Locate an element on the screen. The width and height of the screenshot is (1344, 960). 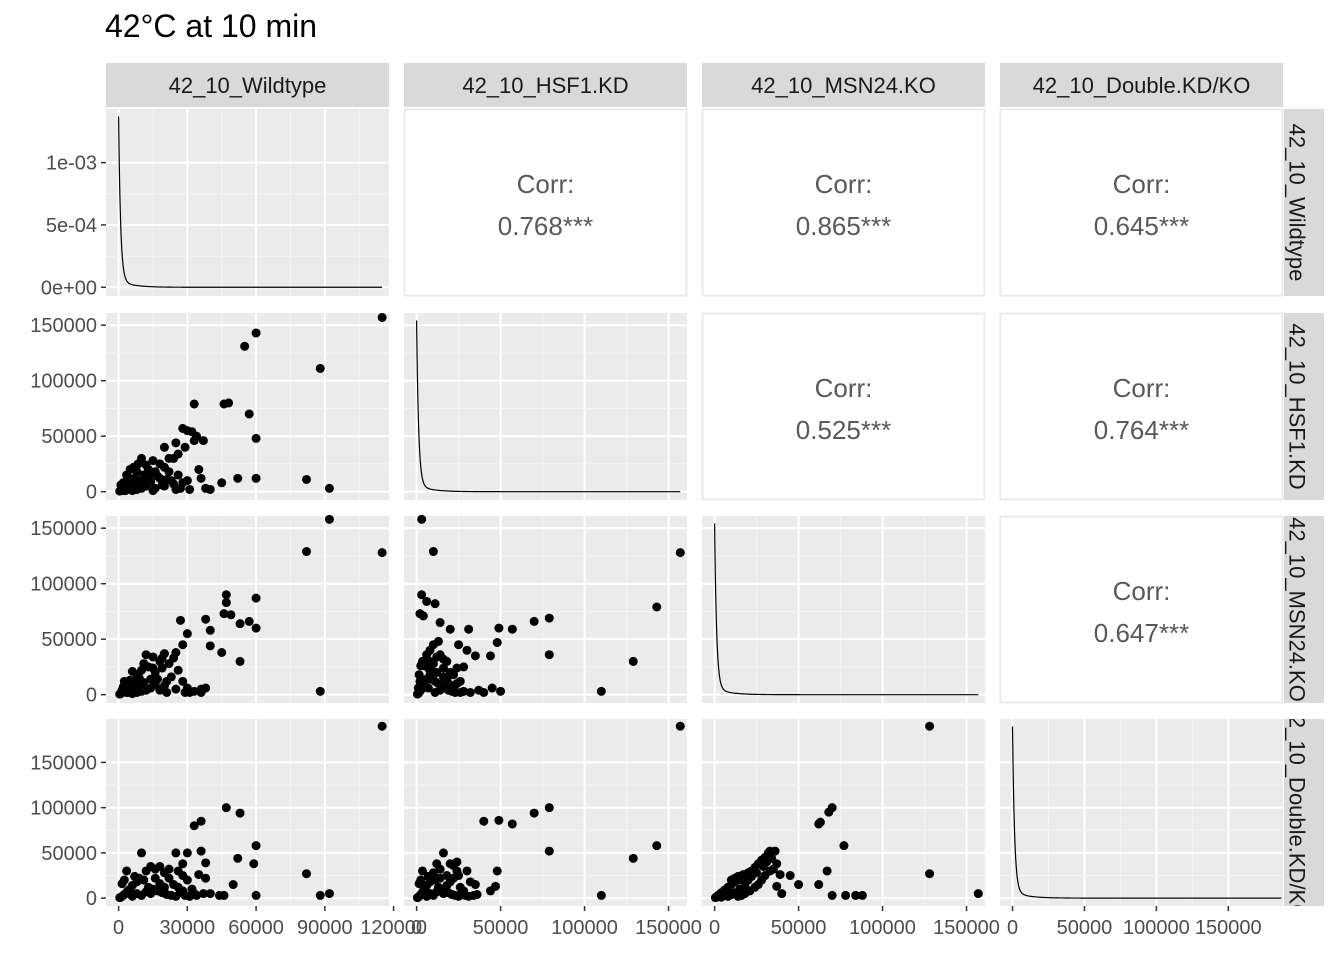
strip-top-label: 42_10_MSN24.KO is located at coordinates (843, 85).